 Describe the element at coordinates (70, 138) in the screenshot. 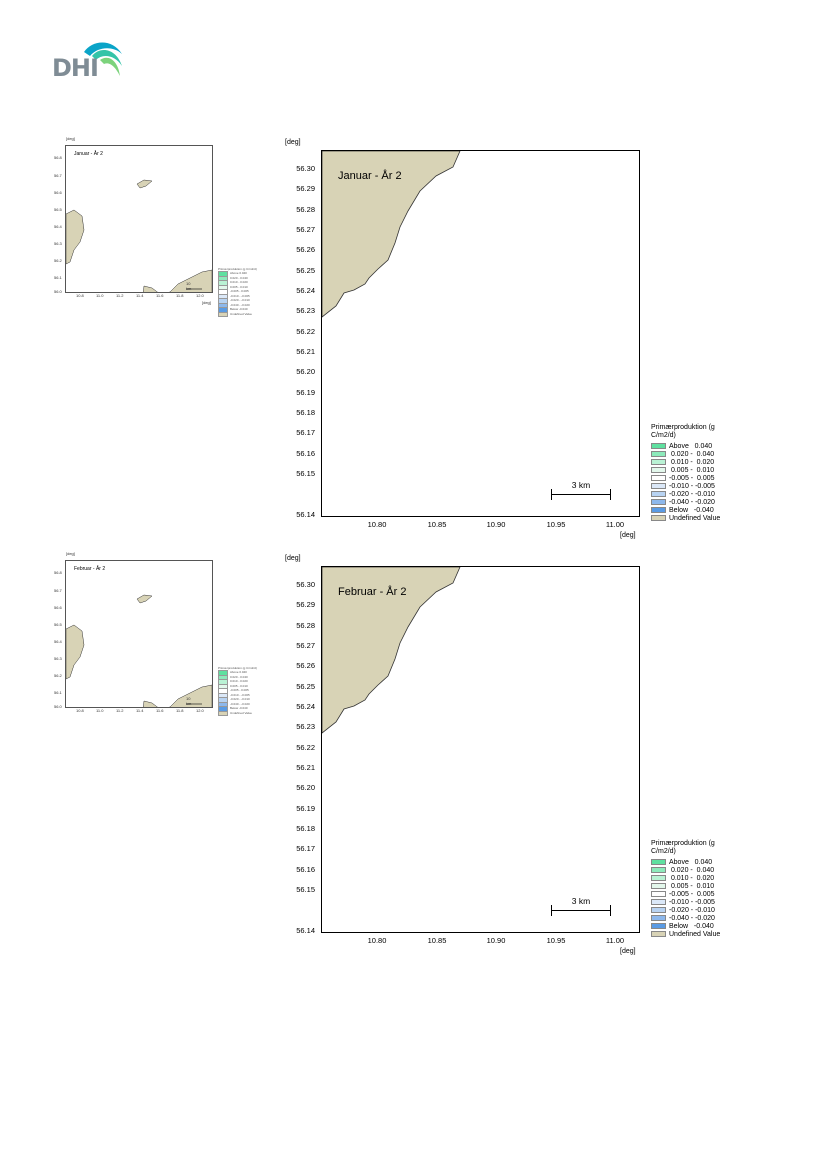

I see `mini-yunit: [deg]` at that location.